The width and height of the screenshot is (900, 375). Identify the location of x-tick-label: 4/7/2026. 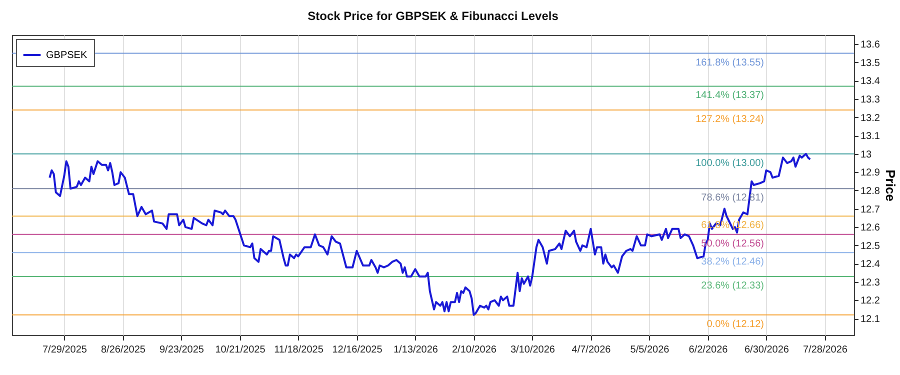
(592, 350).